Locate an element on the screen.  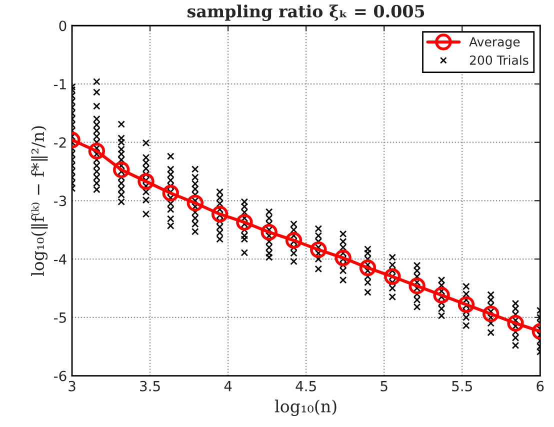
y-tick-label: -4 is located at coordinates (60, 259).